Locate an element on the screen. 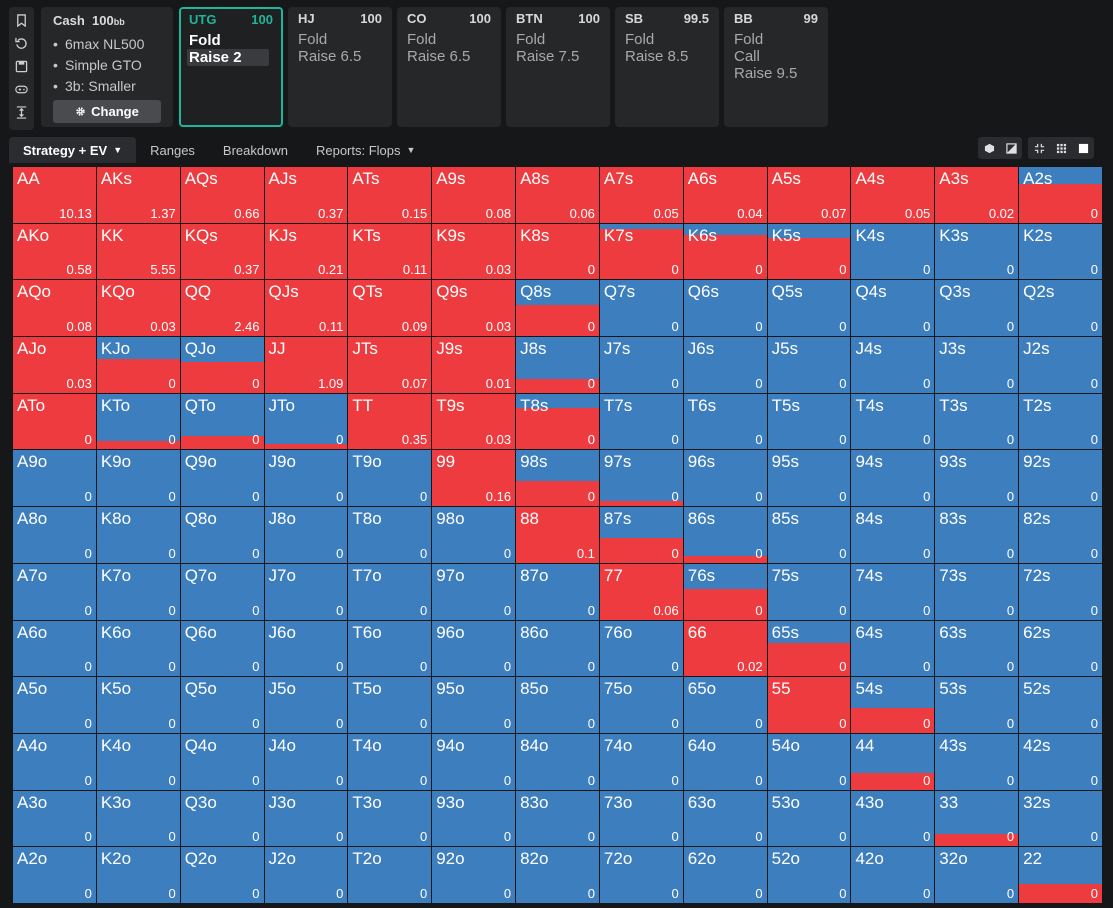 The image size is (1113, 908). cube-icon is located at coordinates (989, 148).